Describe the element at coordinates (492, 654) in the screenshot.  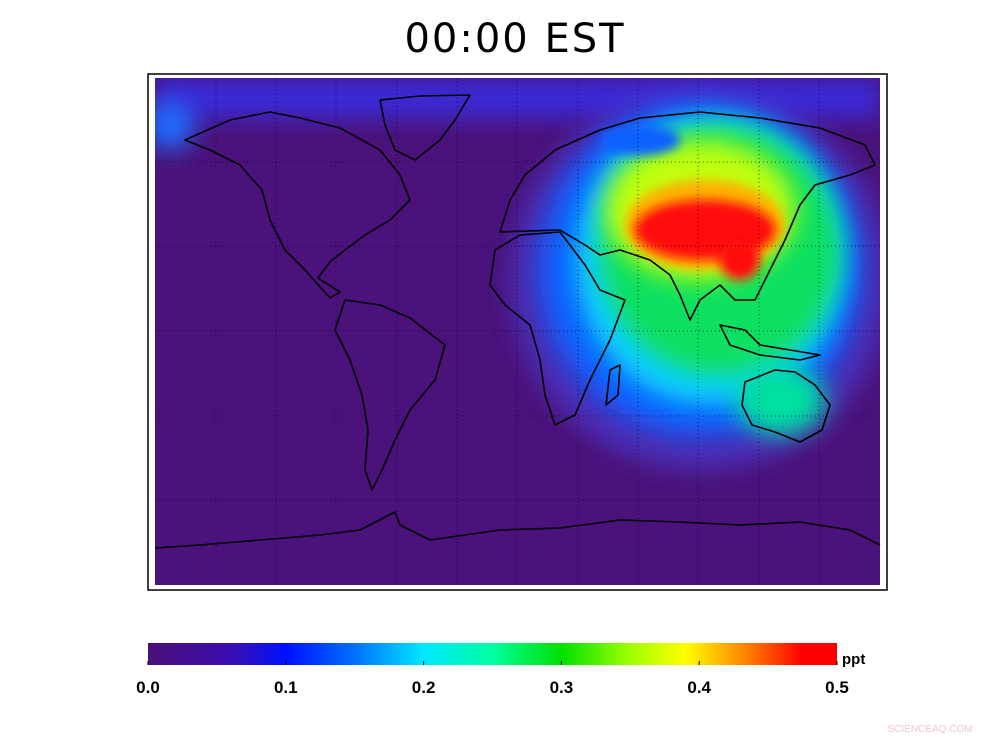
I see `colorbar-ramp` at that location.